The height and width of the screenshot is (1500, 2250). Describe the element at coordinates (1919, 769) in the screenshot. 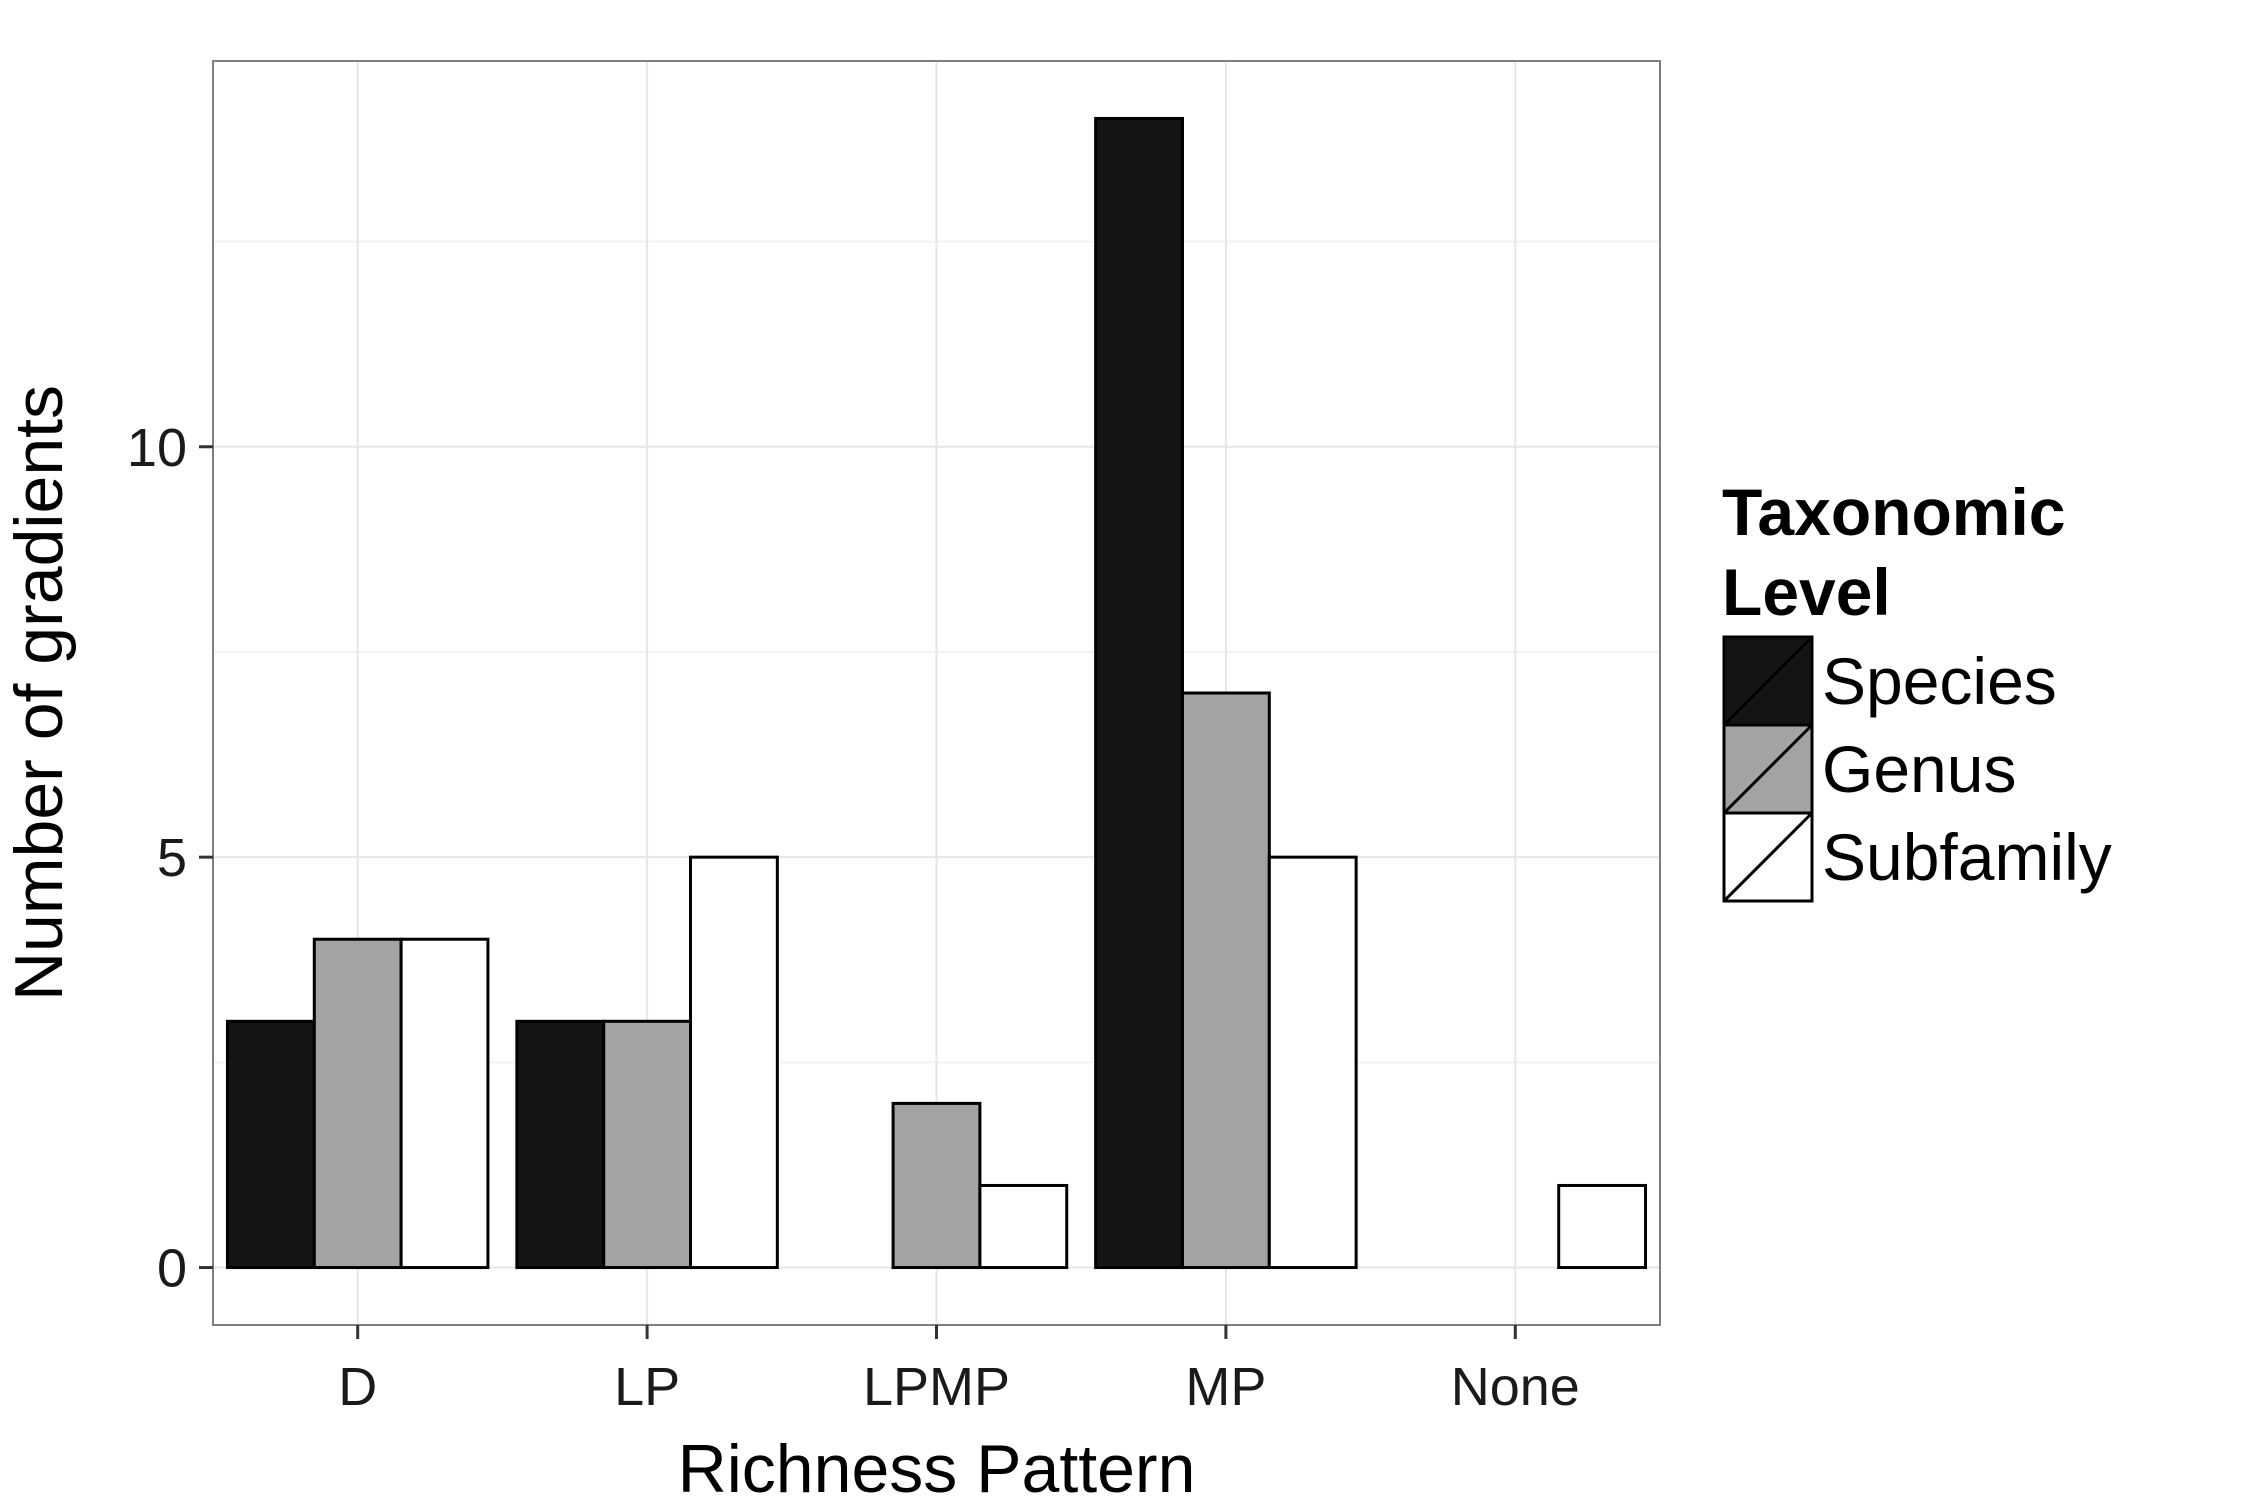

I see `legend-label-genus: Genus` at that location.